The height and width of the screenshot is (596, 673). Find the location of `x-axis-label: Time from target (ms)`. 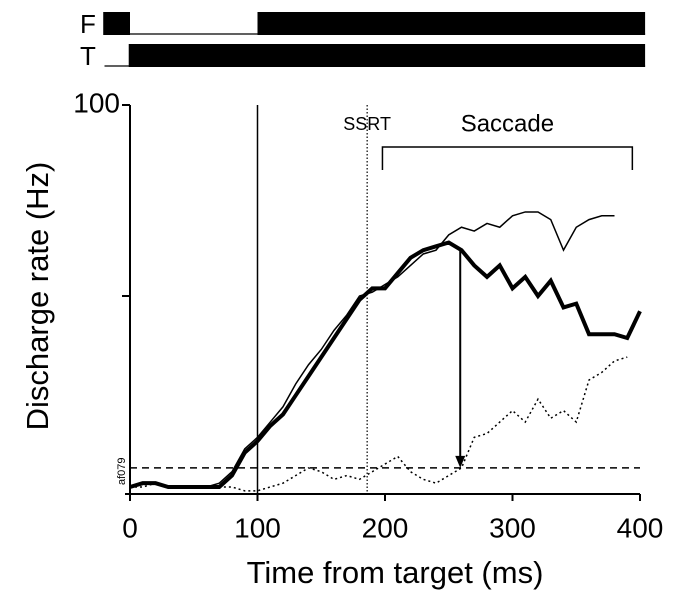

x-axis-label: Time from target (ms) is located at coordinates (395, 572).